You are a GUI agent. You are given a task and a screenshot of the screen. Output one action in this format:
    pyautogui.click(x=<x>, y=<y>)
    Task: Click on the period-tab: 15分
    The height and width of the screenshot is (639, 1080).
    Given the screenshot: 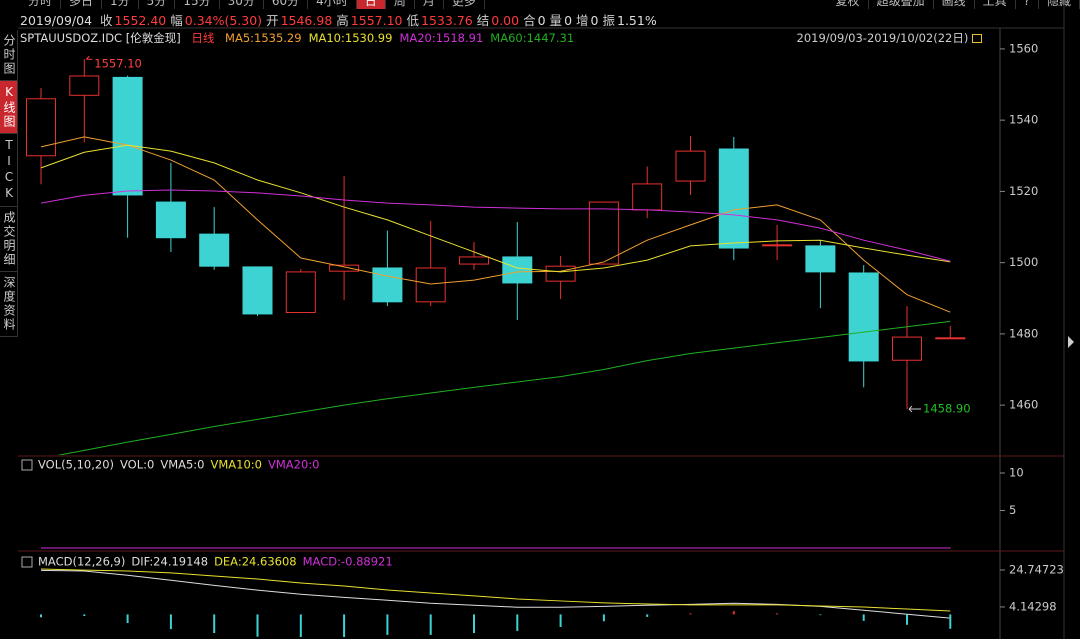 What is the action you would take?
    pyautogui.click(x=197, y=4)
    